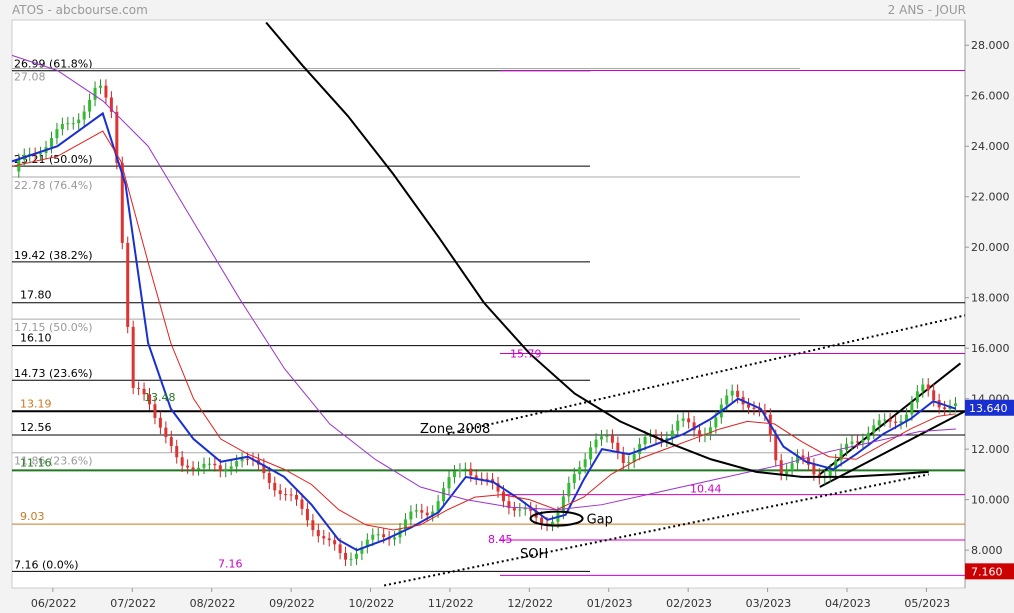 The image size is (1014, 613). What do you see at coordinates (53, 64) in the screenshot?
I see `fib-level-label: 26.99 (61.8%)` at bounding box center [53, 64].